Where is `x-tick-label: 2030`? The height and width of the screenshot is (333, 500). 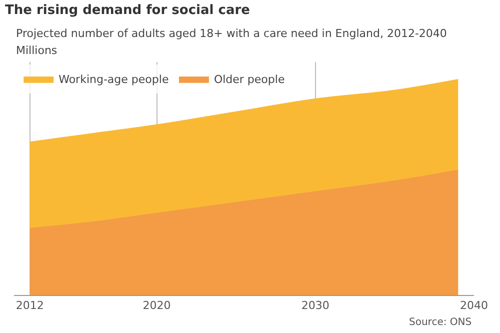
x-tick-label: 2030 is located at coordinates (315, 305).